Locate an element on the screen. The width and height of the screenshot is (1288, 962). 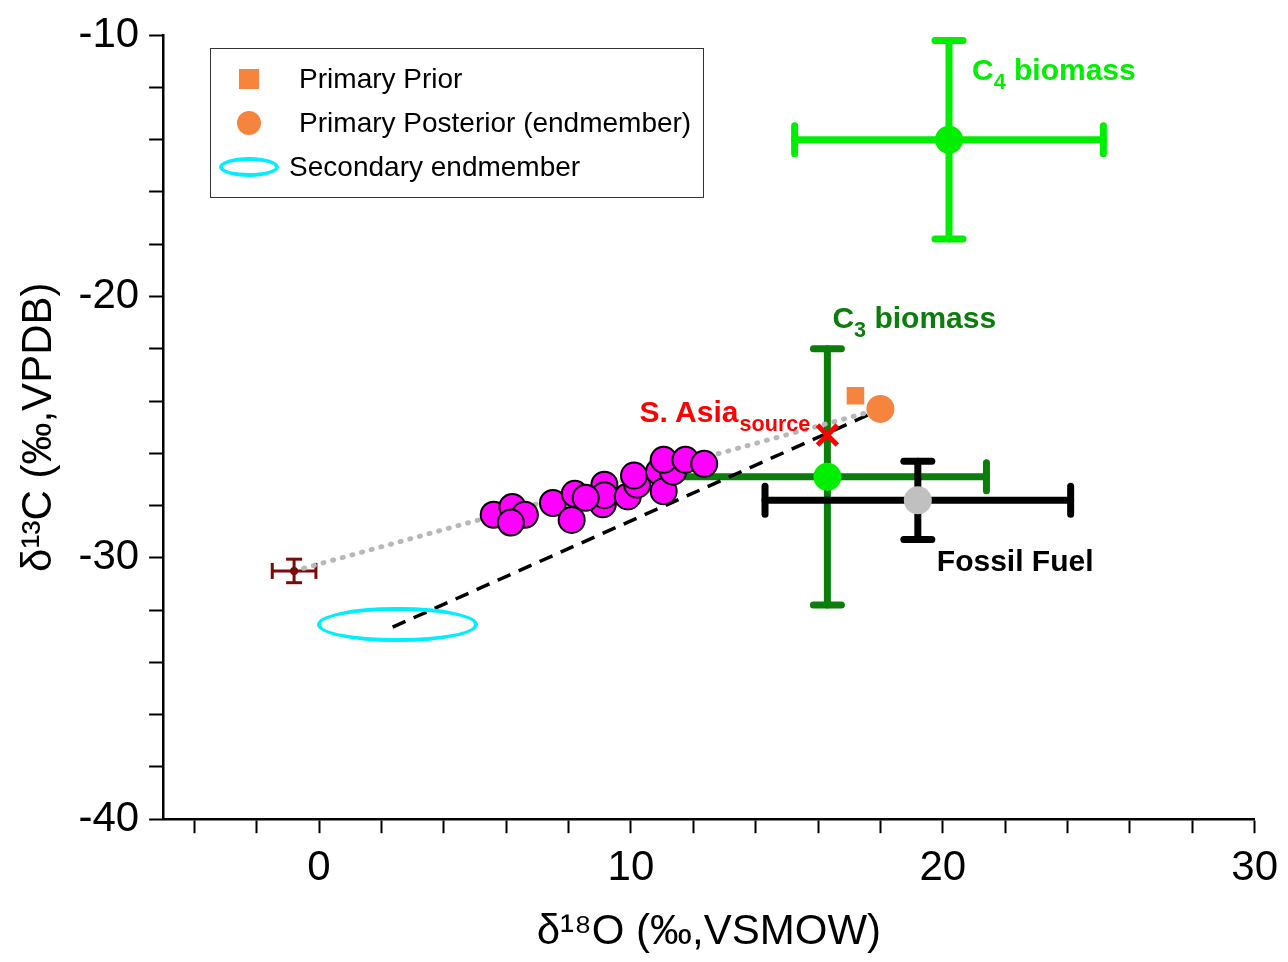
x-tick-label: 0 is located at coordinates (319, 865).